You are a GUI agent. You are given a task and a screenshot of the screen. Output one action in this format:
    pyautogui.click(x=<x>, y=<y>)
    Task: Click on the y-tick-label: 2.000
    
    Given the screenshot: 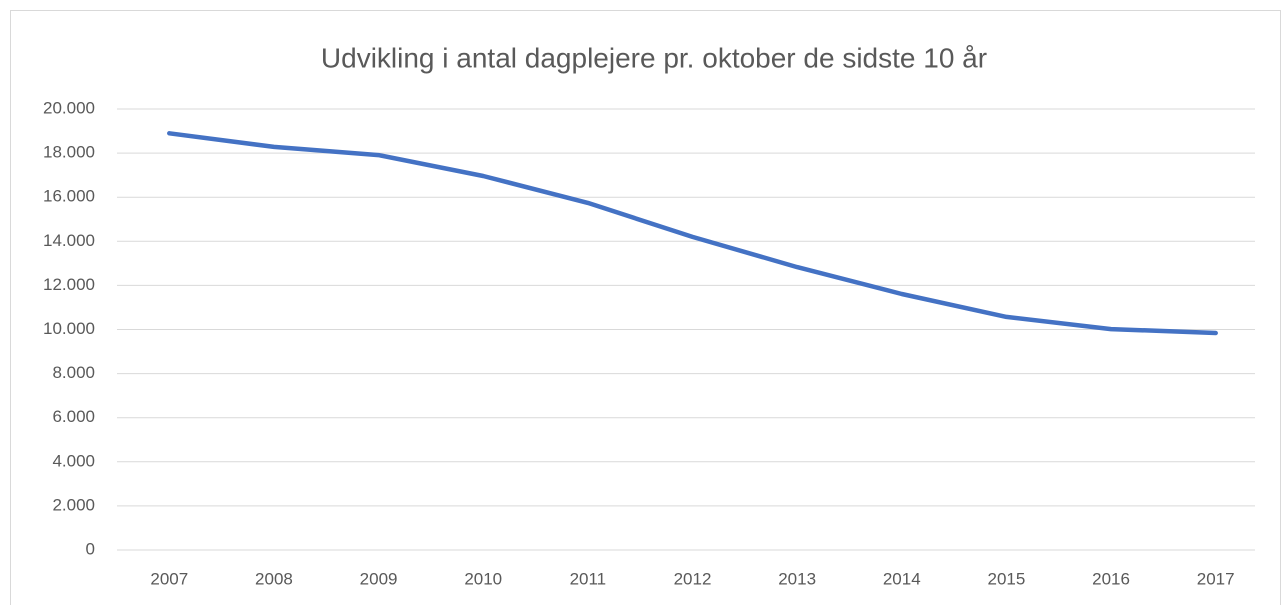 What is the action you would take?
    pyautogui.click(x=73, y=504)
    